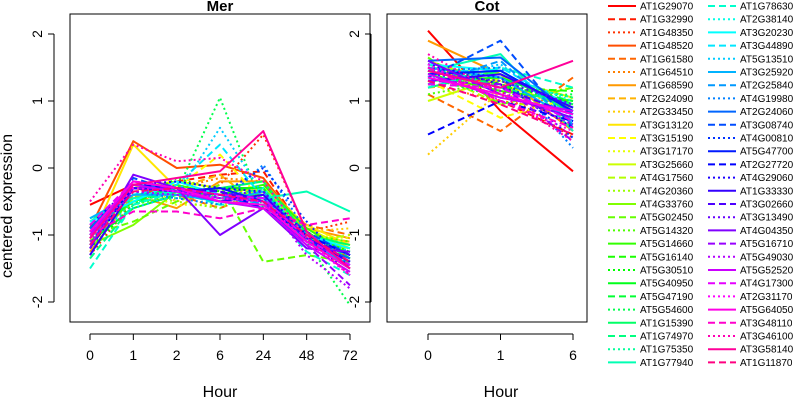 The height and width of the screenshot is (400, 800). What do you see at coordinates (667, 112) in the screenshot?
I see `legend-label: AT2G33450` at bounding box center [667, 112].